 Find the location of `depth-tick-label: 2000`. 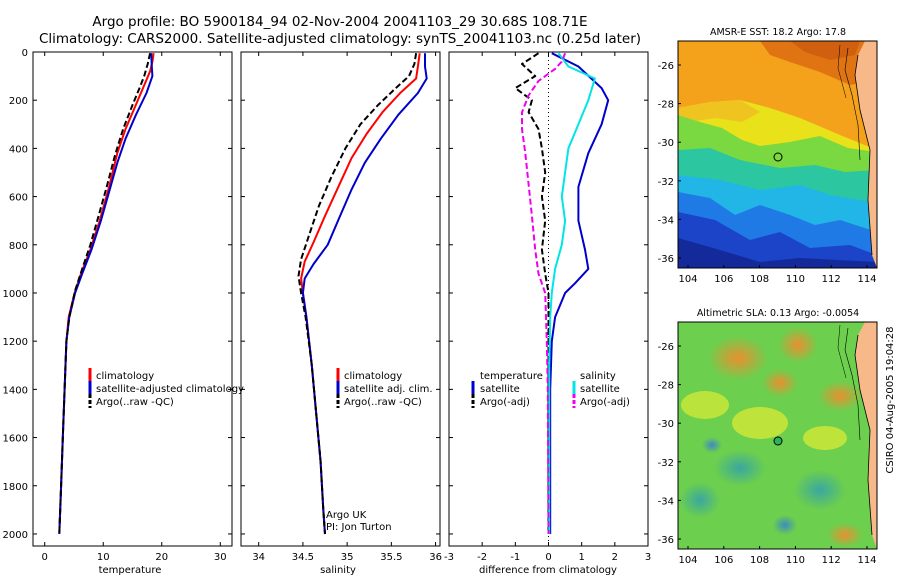

depth-tick-label: 2000 is located at coordinates (15, 535).